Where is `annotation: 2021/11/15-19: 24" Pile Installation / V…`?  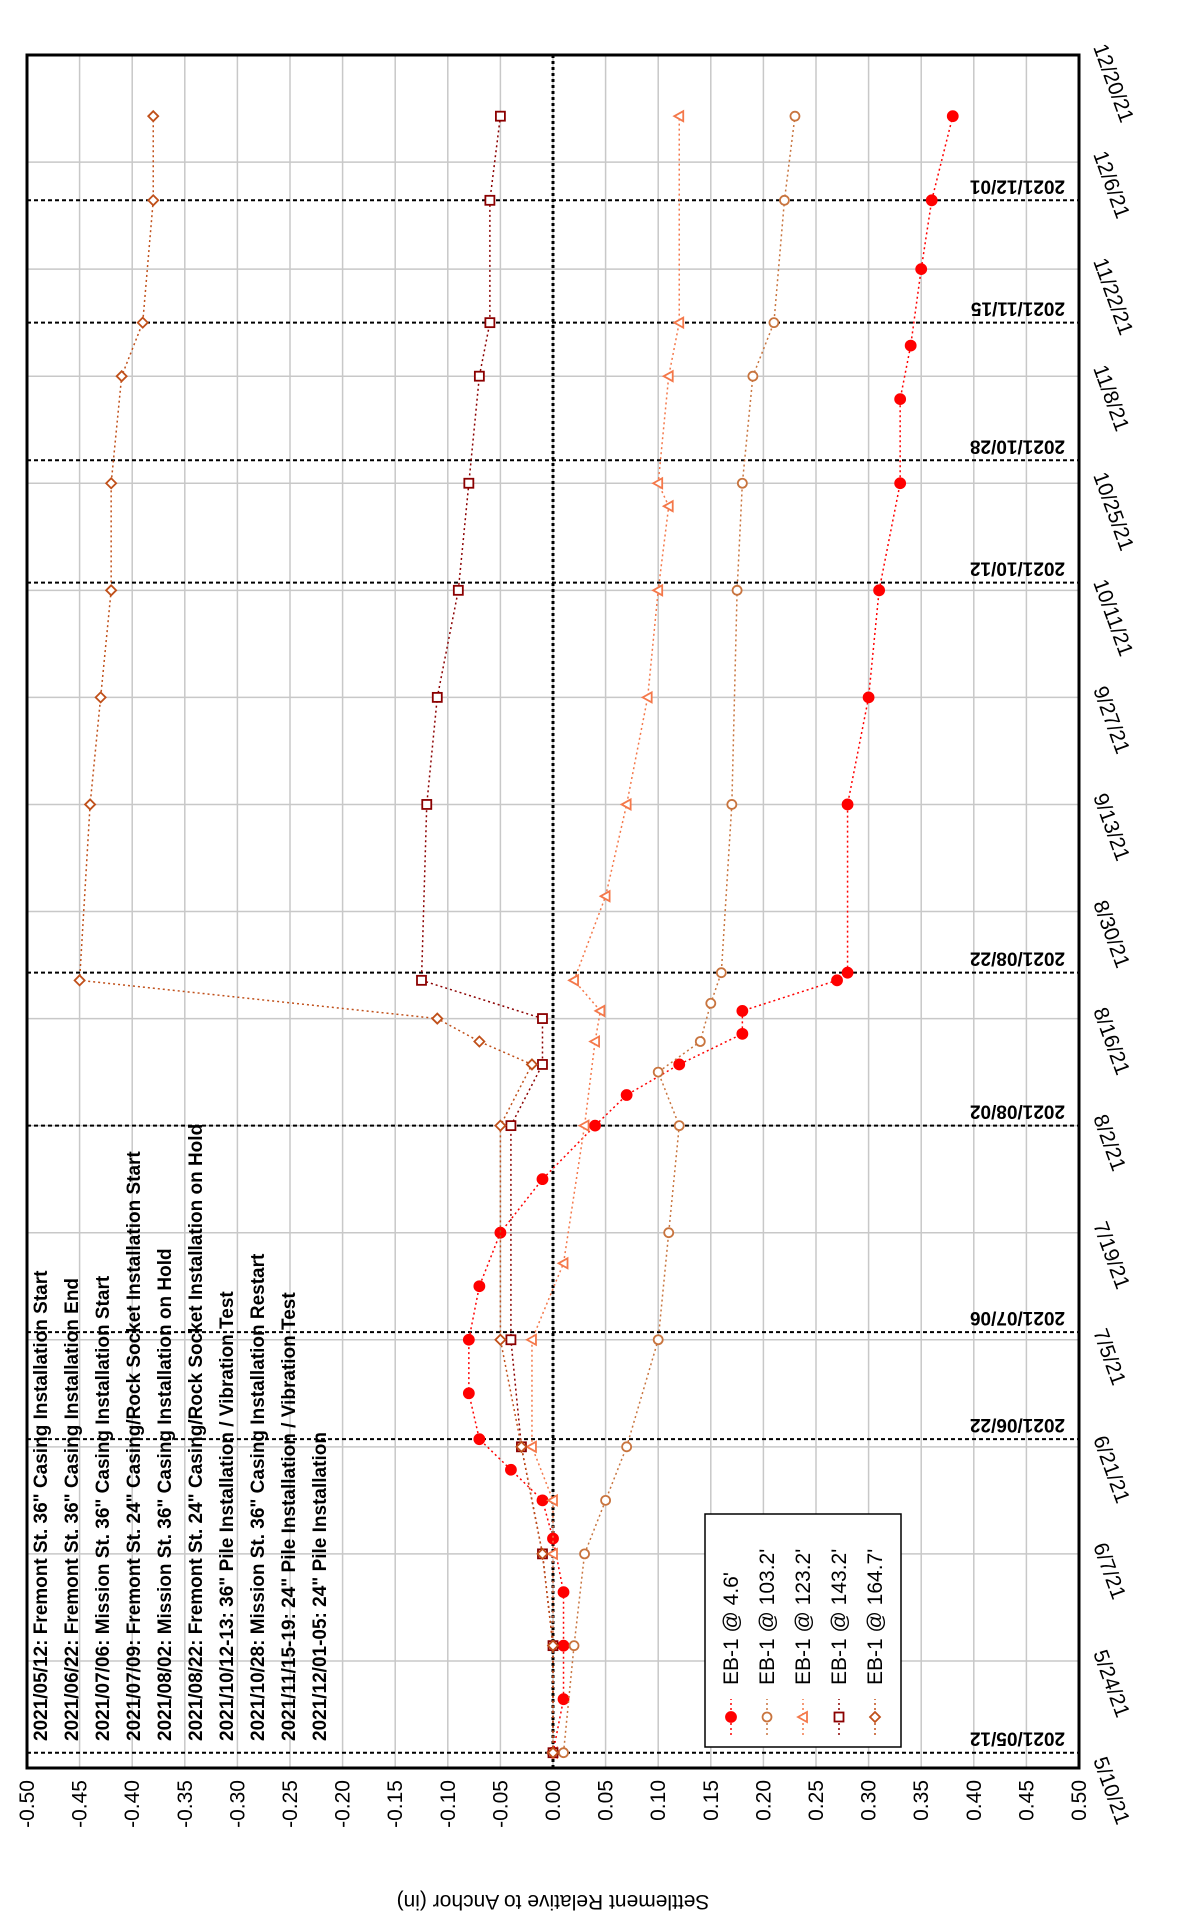
annotation: 2021/11/15-19: 24" Pile Installation / V… is located at coordinates (289, 1516).